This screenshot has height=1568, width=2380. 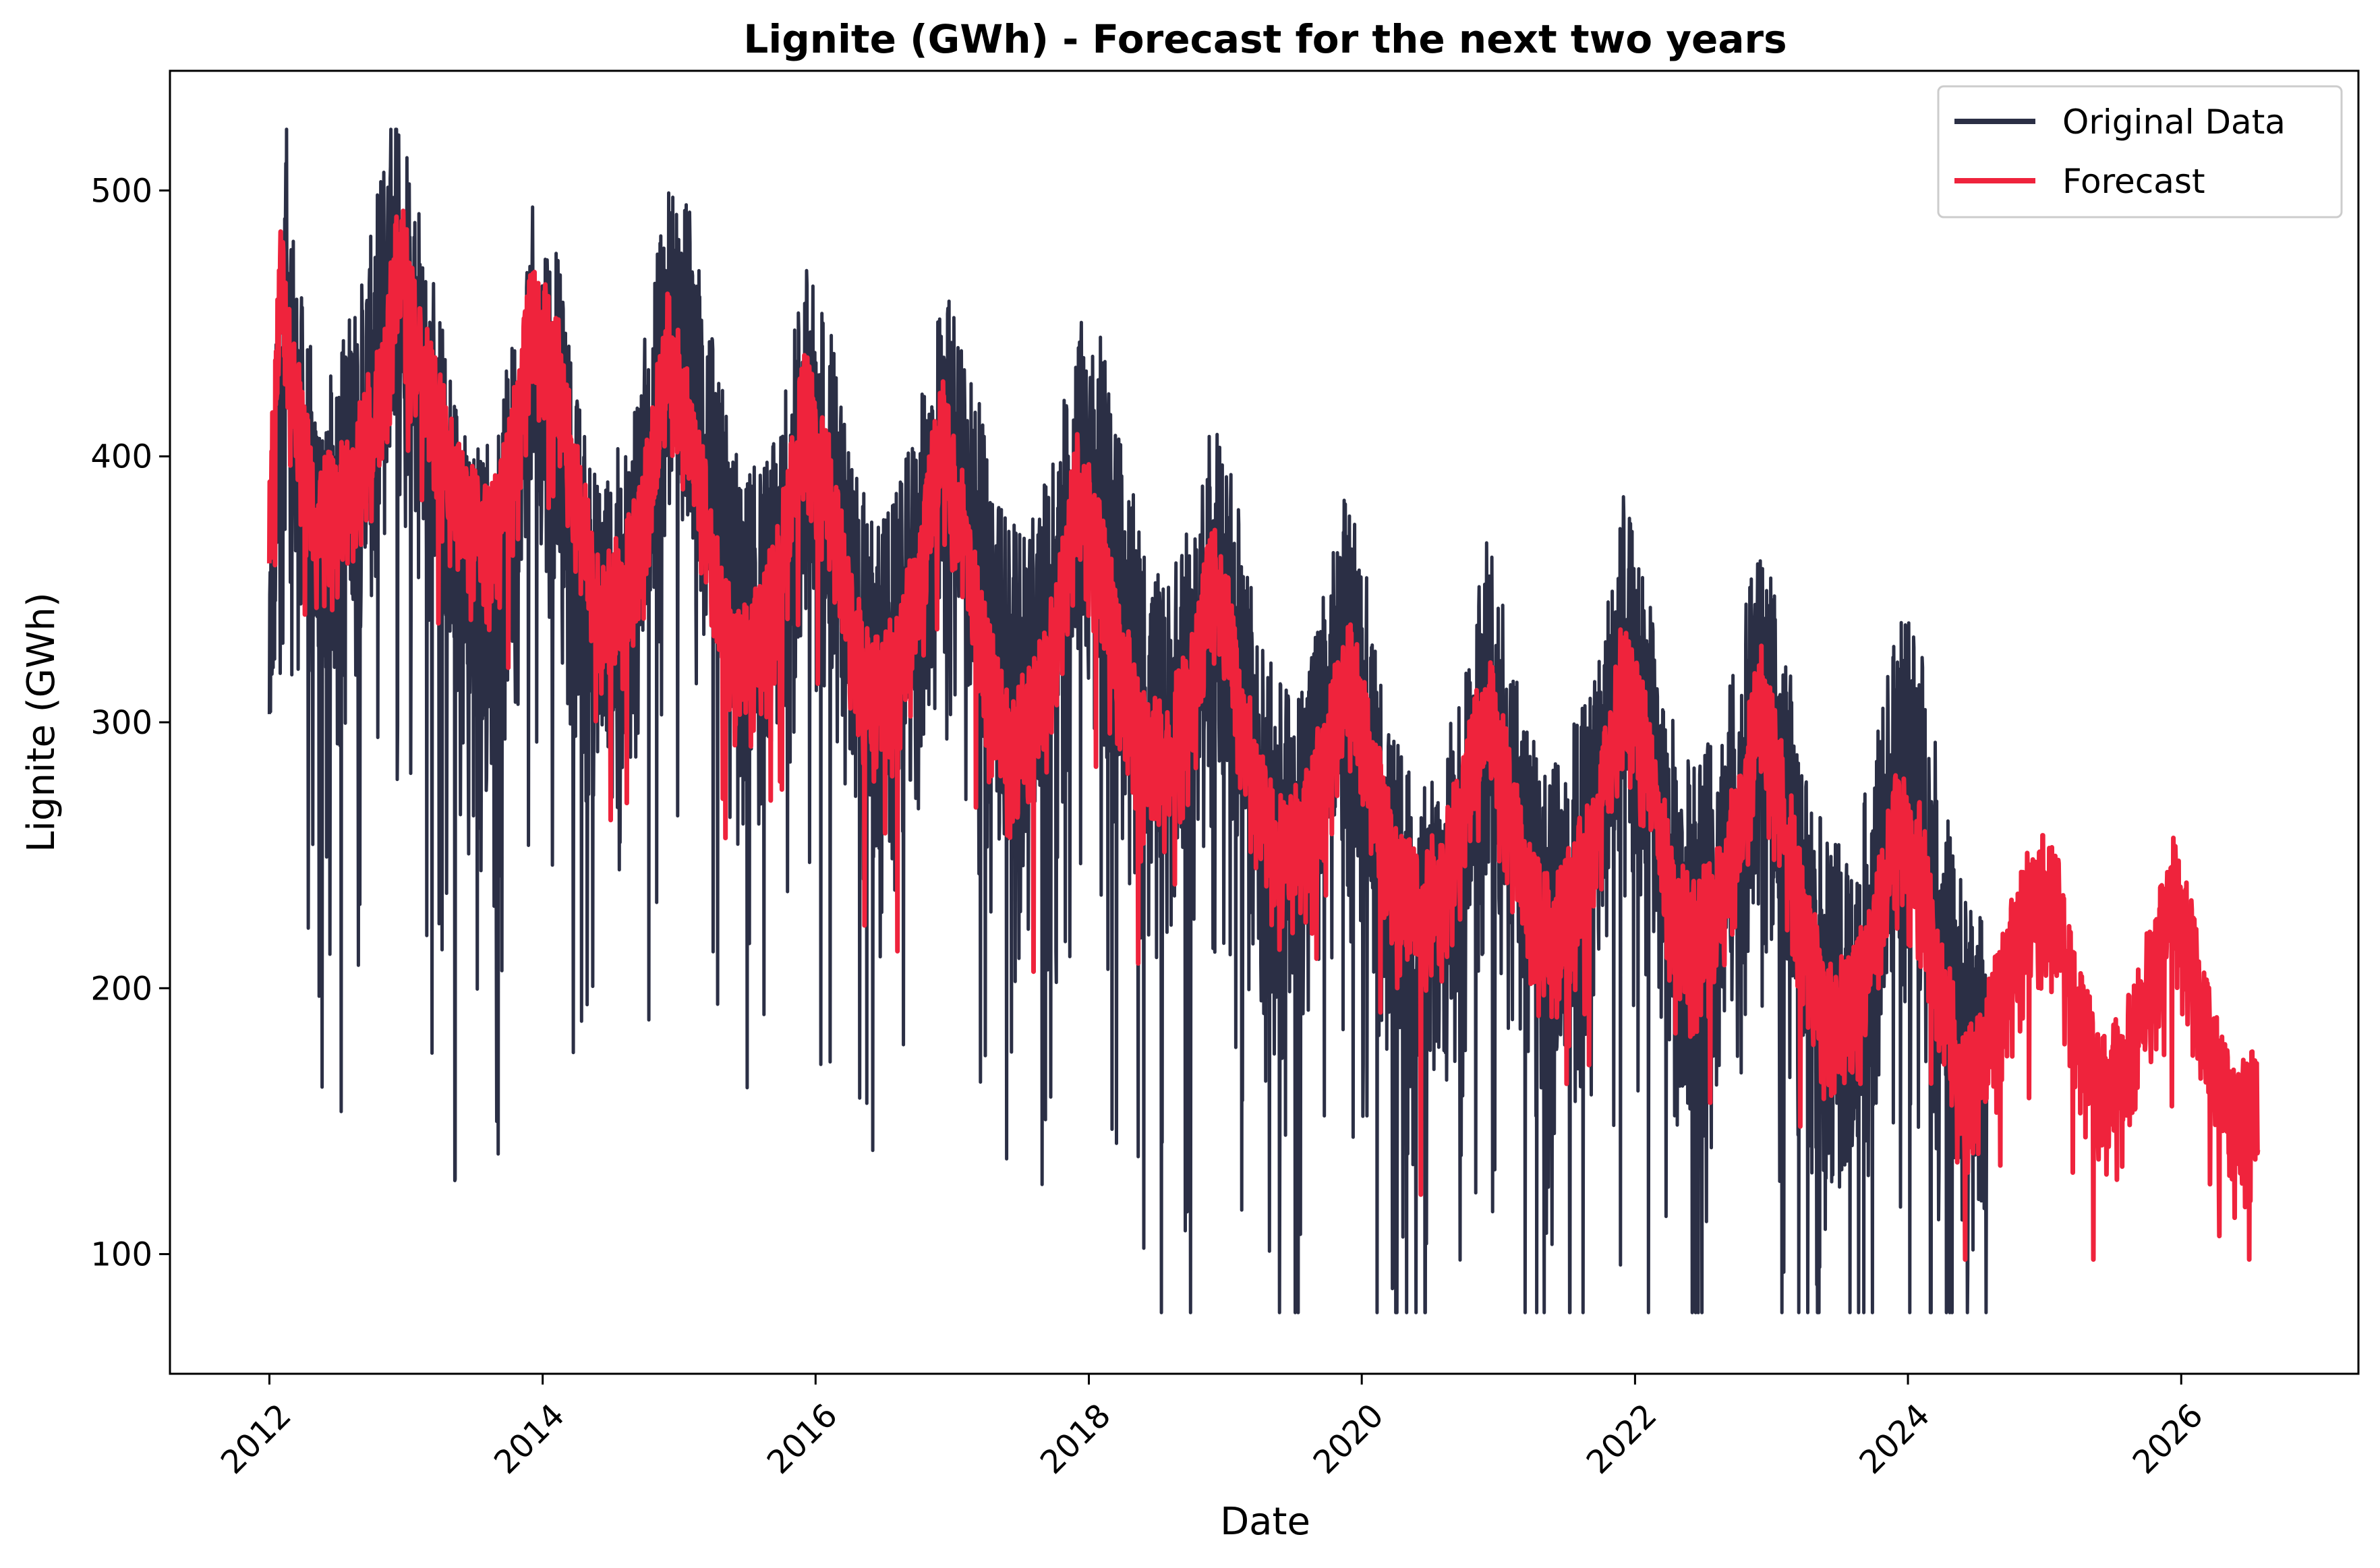 I want to click on y-tick-label: 200, so click(x=121, y=989).